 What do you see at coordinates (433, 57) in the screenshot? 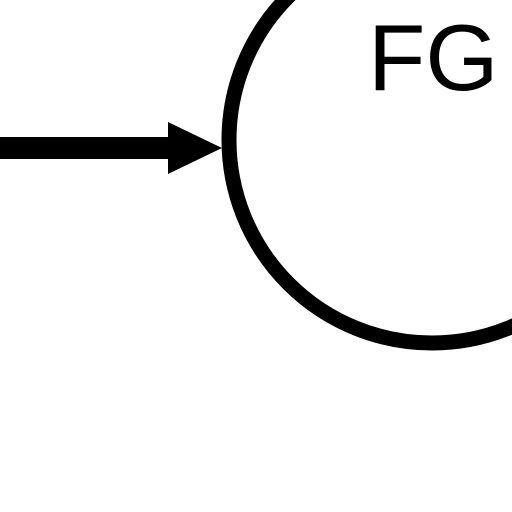
I see `node-label: FG` at bounding box center [433, 57].